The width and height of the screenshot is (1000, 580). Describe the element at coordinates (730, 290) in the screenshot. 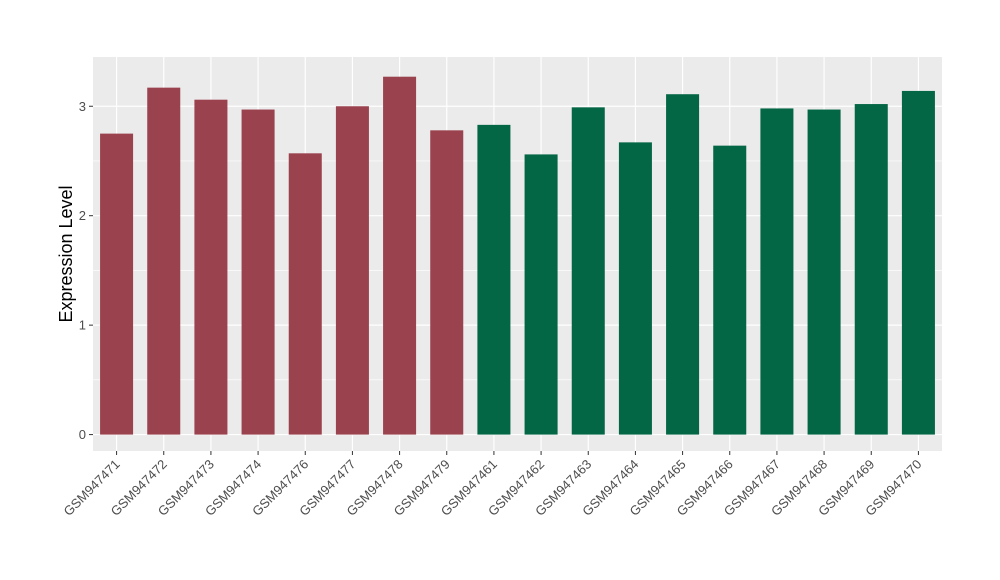

I see `bar-GSM947466` at that location.